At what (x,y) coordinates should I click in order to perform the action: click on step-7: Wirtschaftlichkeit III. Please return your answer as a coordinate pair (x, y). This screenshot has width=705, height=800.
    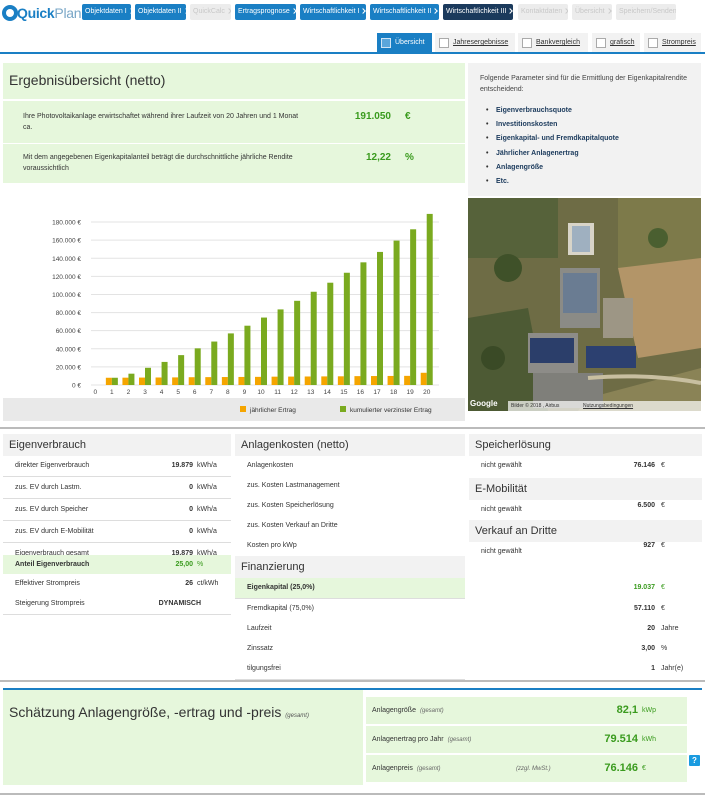
    Looking at the image, I should click on (478, 12).